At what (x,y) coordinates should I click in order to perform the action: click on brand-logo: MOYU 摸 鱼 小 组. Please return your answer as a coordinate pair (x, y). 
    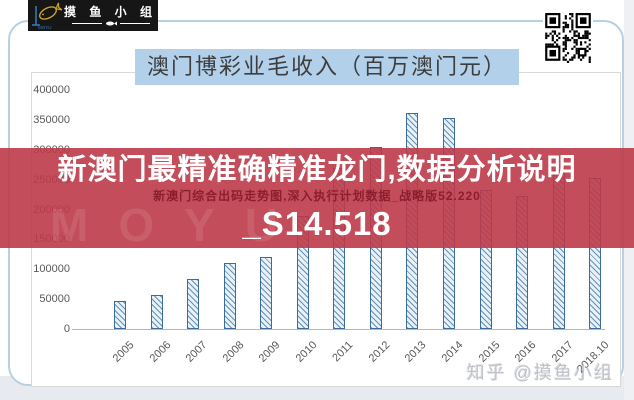
    Looking at the image, I should click on (93, 15).